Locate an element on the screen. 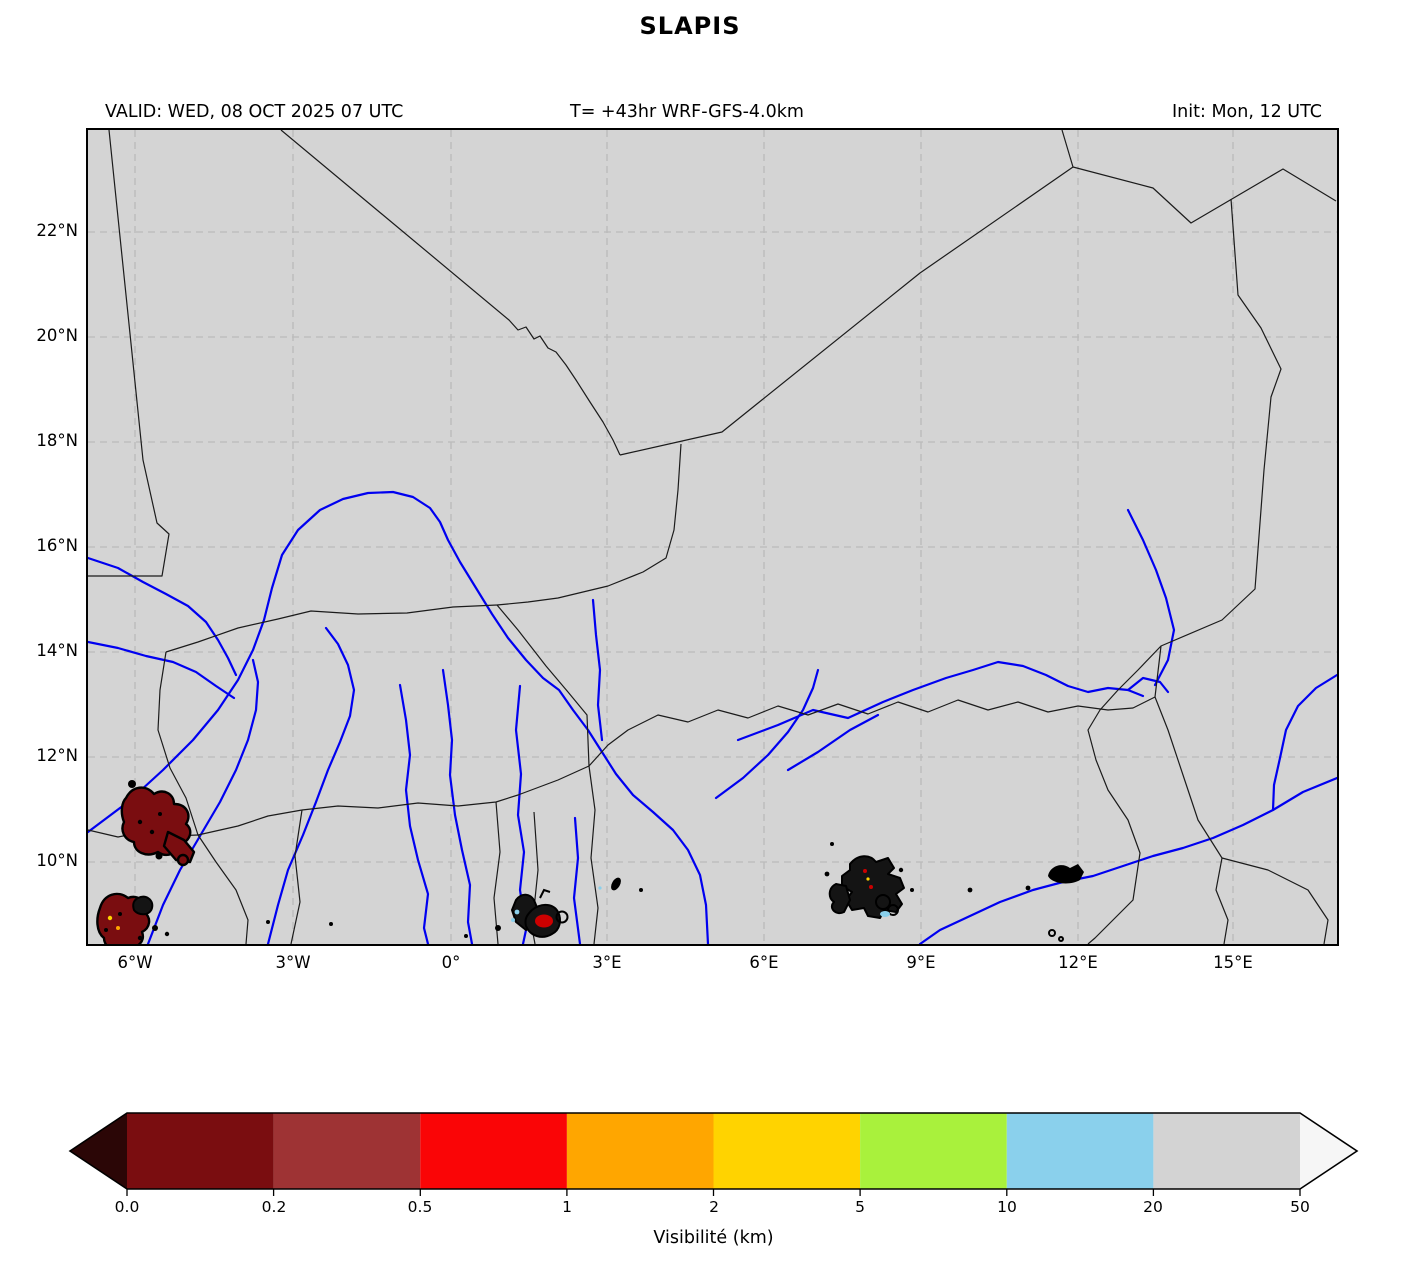 This screenshot has height=1263, width=1425. colorbar-label: Visibilité (km) is located at coordinates (713, 1238).